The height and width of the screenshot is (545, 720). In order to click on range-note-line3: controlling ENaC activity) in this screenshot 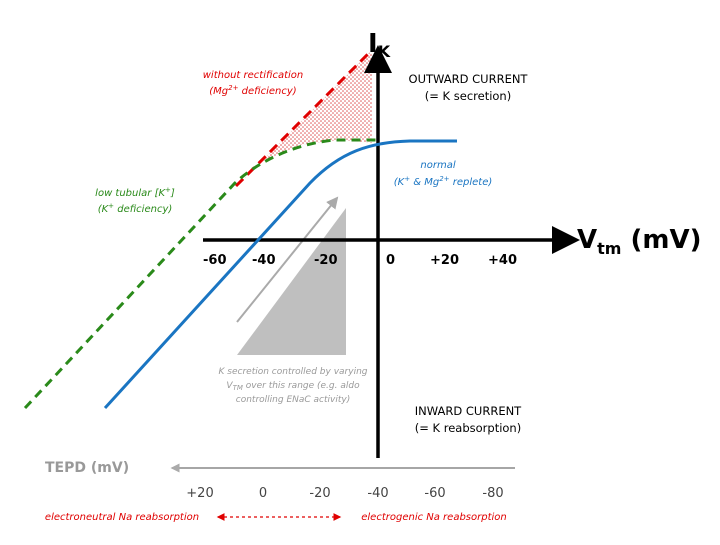, I will do `click(293, 400)`.